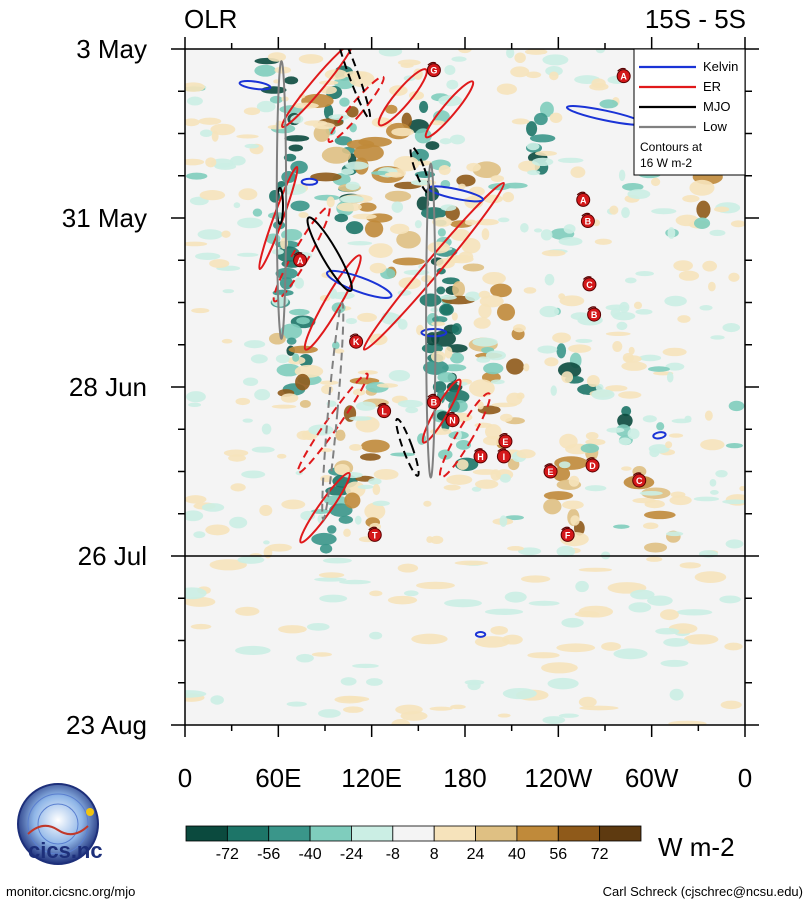  Describe the element at coordinates (268, 854) in the screenshot. I see `colorbar-label: -56` at that location.